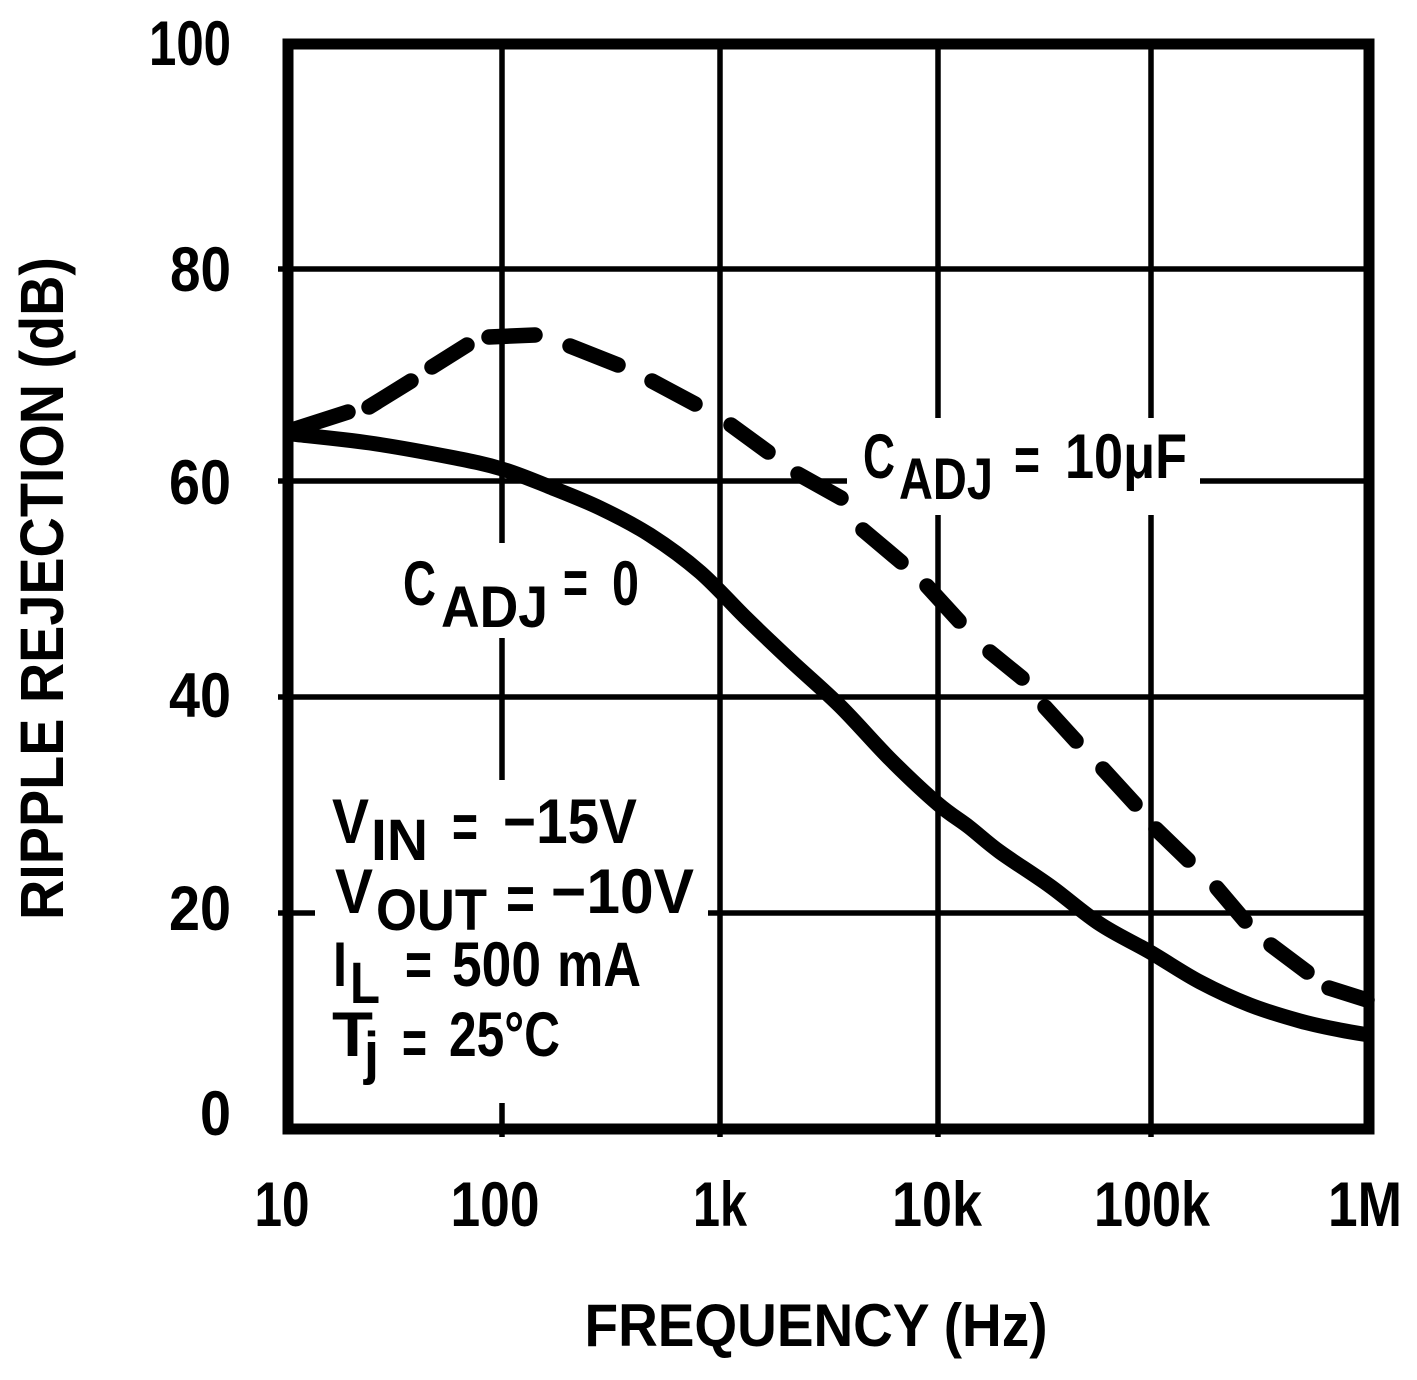  I want to click on svg-text: 10, so click(282, 1205).